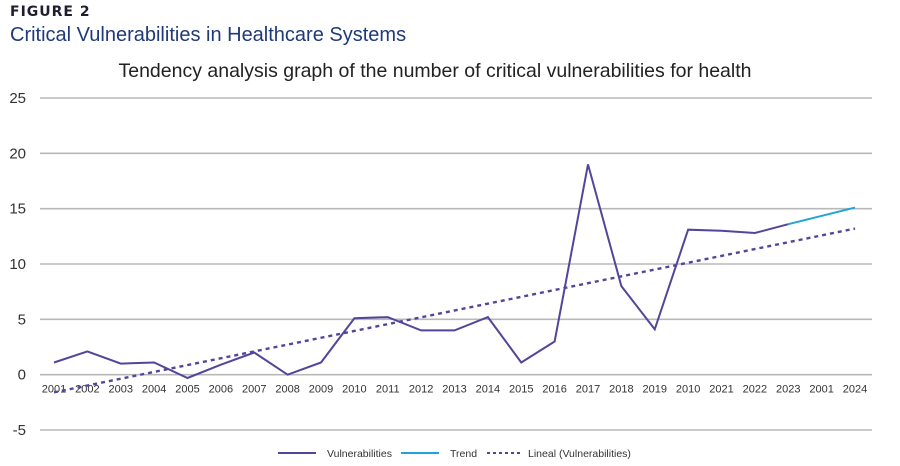 Image resolution: width=900 pixels, height=466 pixels. Describe the element at coordinates (554, 390) in the screenshot. I see `x-tick-label: 2016` at that location.